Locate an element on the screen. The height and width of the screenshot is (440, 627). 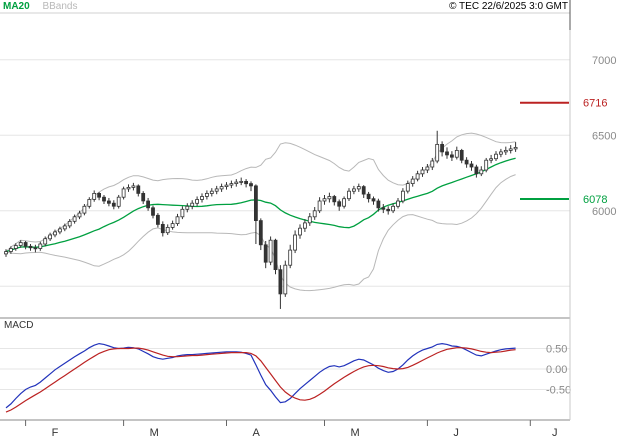
price-tick-label: 6500 is located at coordinates (604, 136).